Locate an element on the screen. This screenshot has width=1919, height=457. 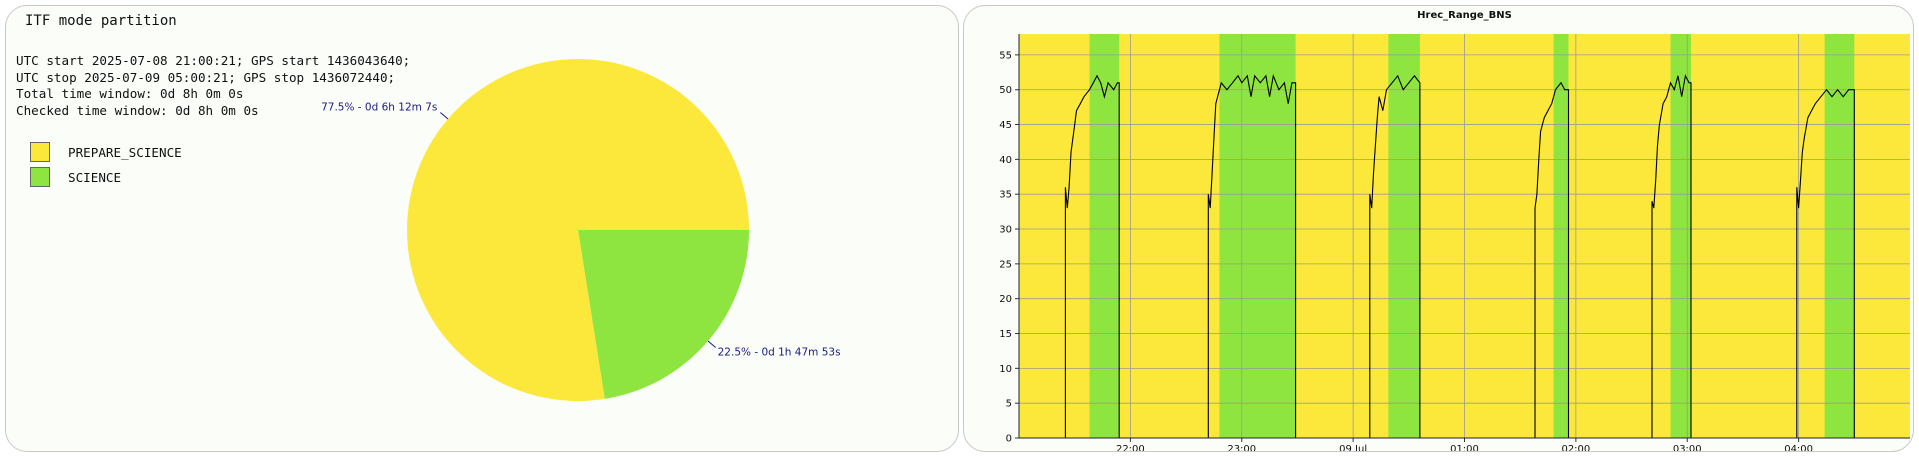
y-tick-label: 0 is located at coordinates (1009, 439).